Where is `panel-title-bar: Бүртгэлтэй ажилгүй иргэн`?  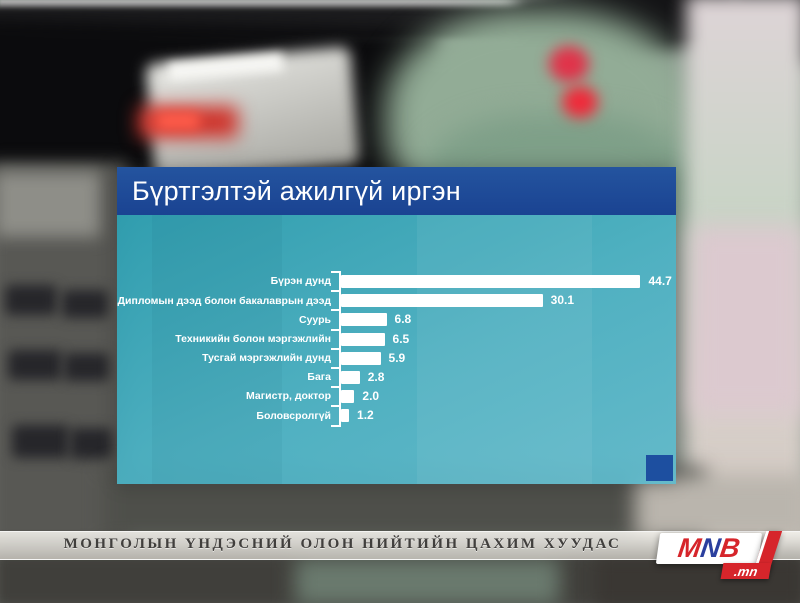 panel-title-bar: Бүртгэлтэй ажилгүй иргэн is located at coordinates (396, 191).